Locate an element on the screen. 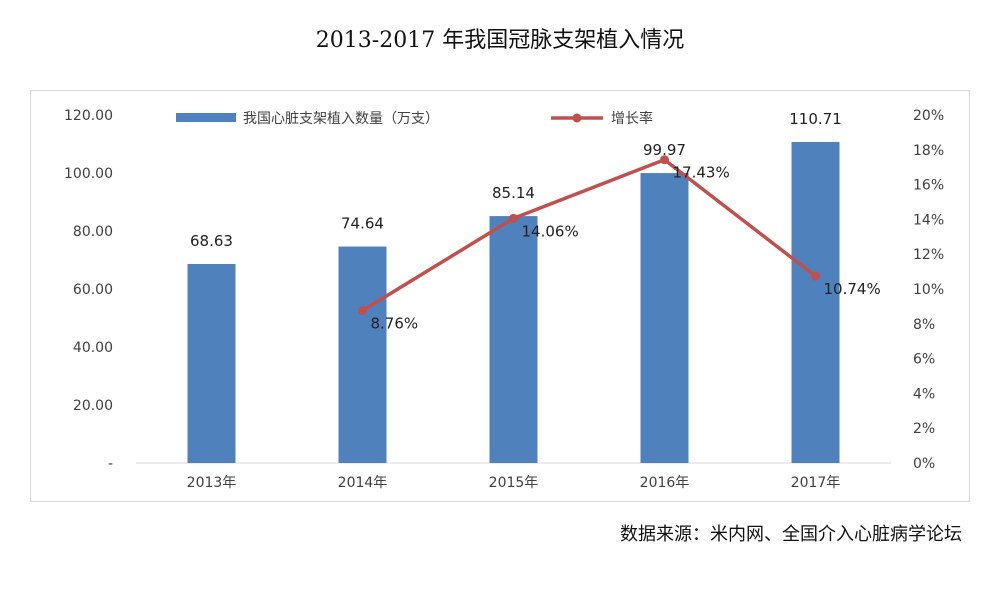 The image size is (1000, 594). y-left-tick-label: 20.00 is located at coordinates (93, 406).